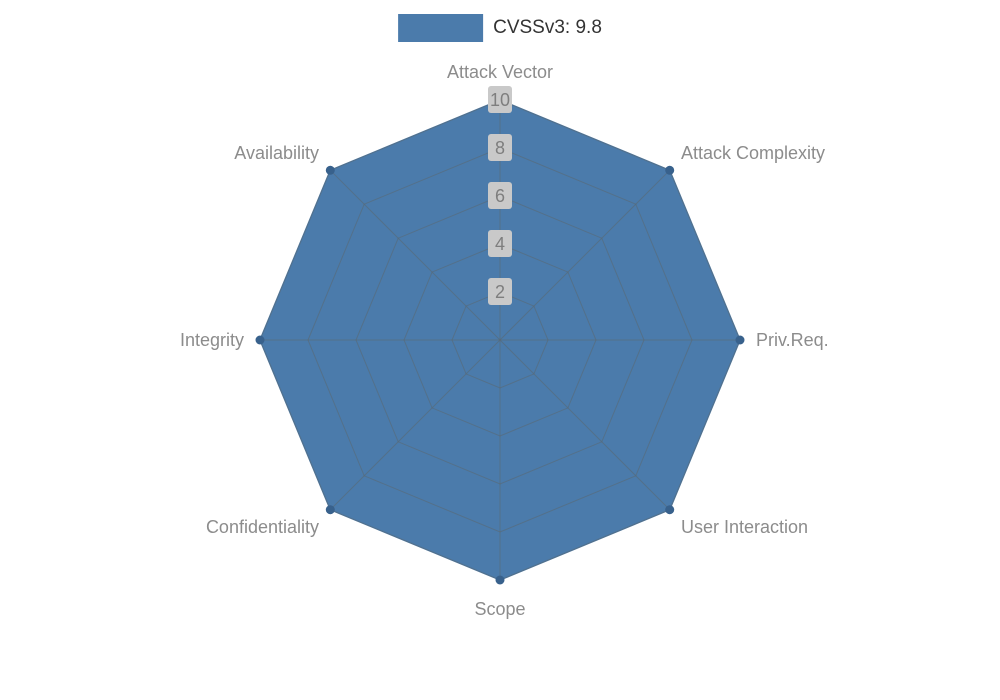 The image size is (1000, 700). Describe the element at coordinates (500, 72) in the screenshot. I see `axis-label-attack-vector: Attack Vector` at that location.